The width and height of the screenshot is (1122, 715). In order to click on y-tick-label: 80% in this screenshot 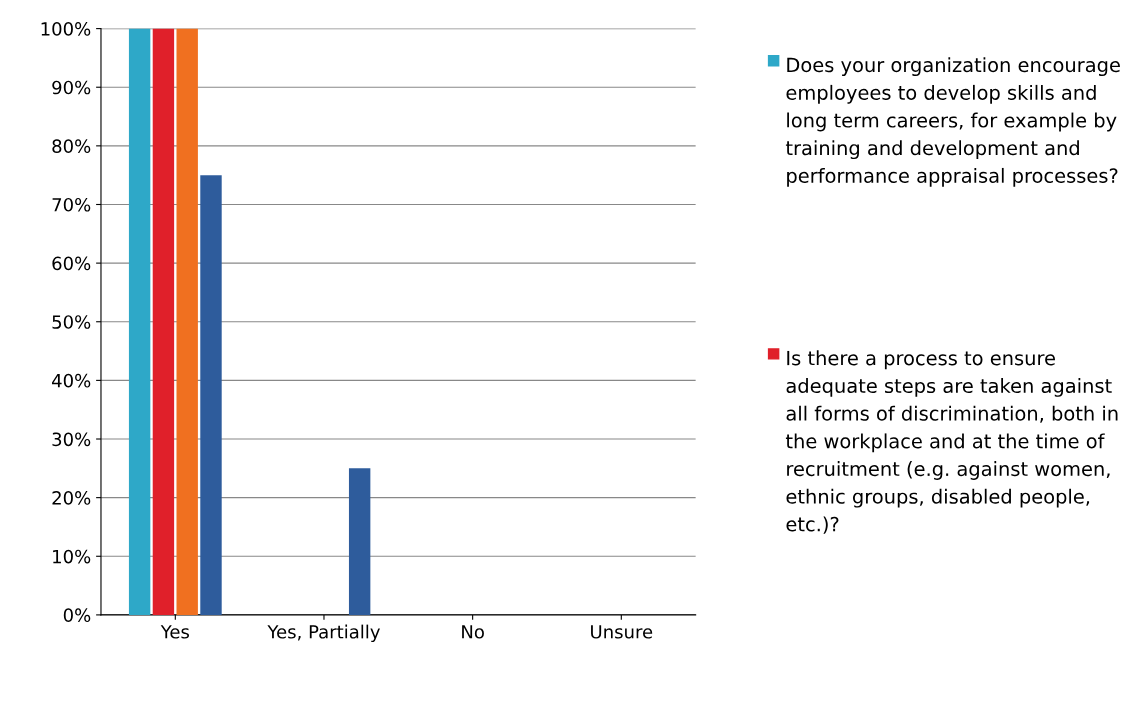, I will do `click(71, 146)`.